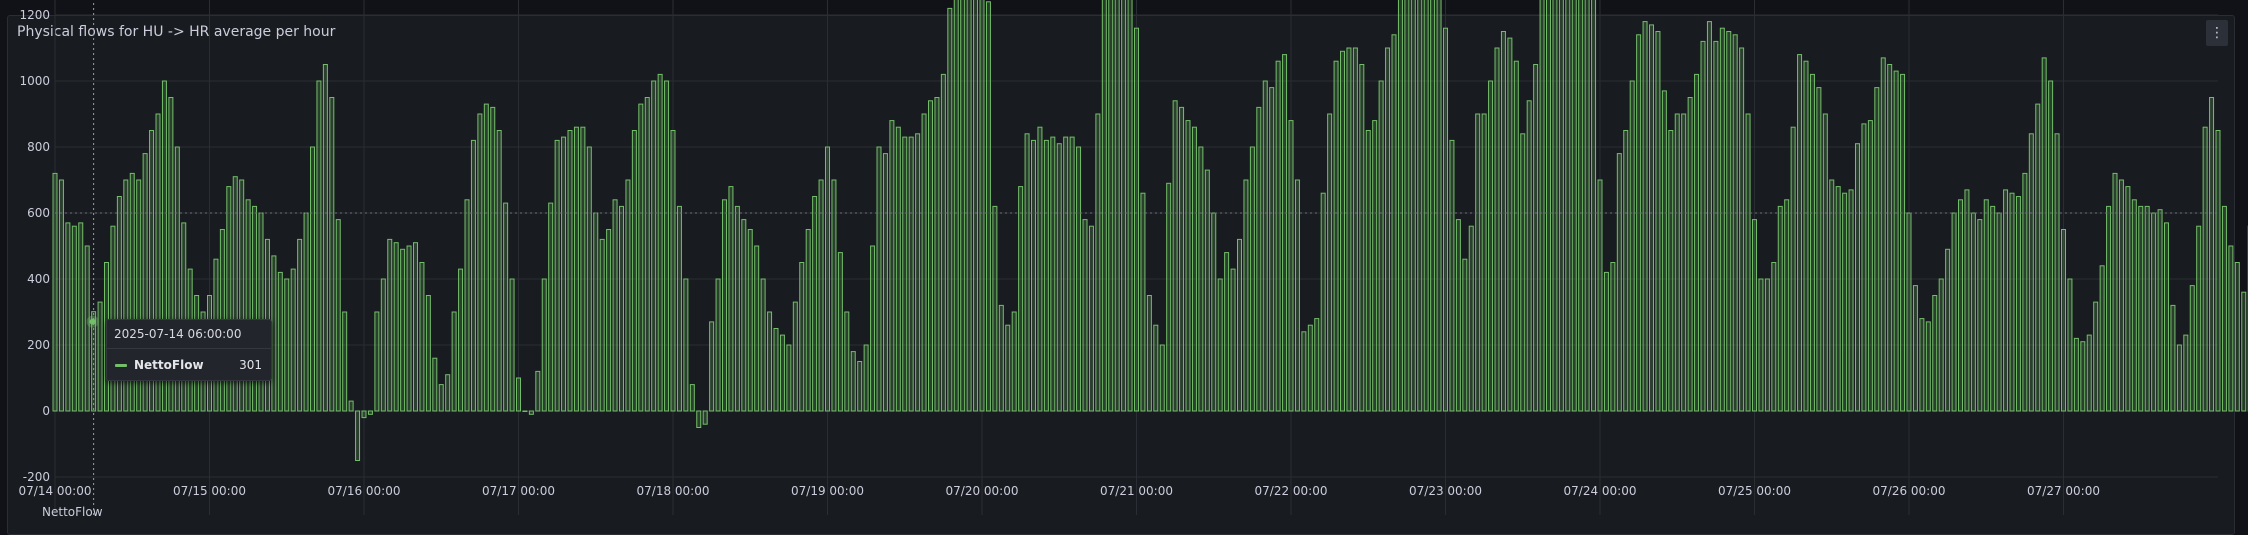 The width and height of the screenshot is (2248, 535). I want to click on panel-menu-button: ⋮, so click(2217, 33).